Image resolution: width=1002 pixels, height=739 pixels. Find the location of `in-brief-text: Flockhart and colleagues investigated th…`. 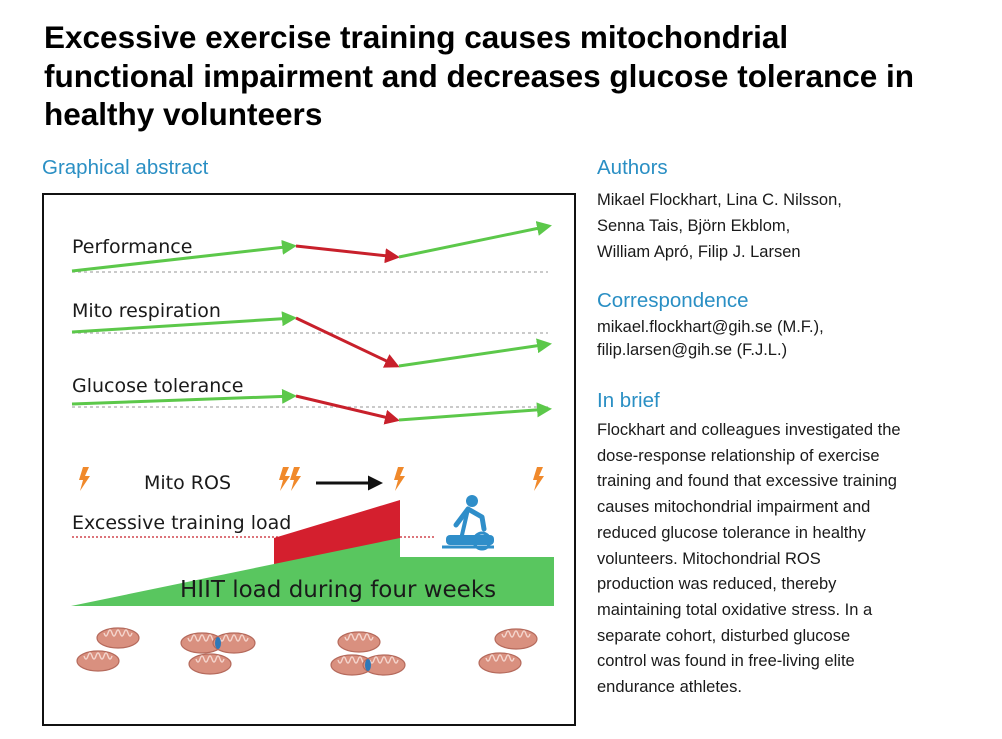

in-brief-text: Flockhart and colleagues investigated th… is located at coordinates (773, 559).